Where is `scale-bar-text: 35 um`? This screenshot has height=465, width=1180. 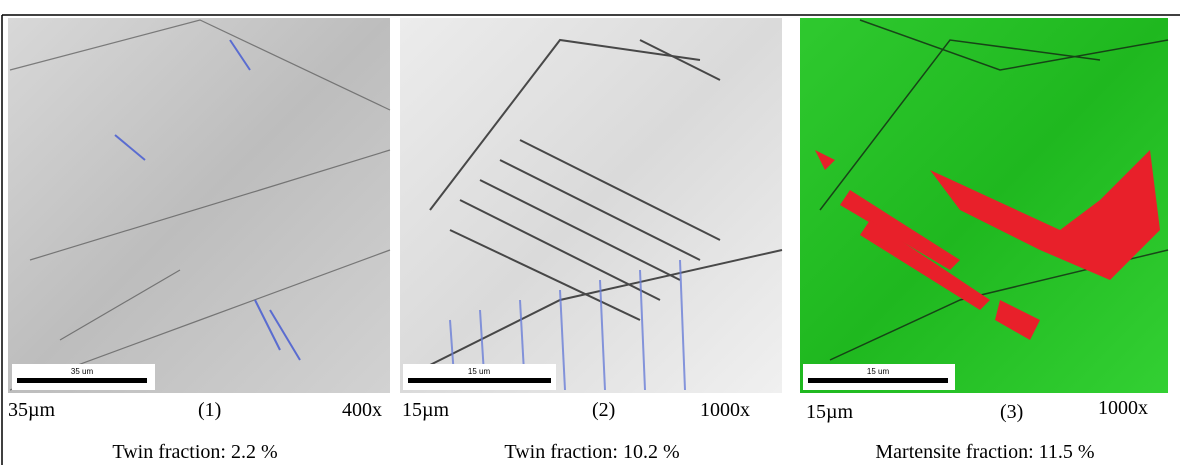 scale-bar-text: 35 um is located at coordinates (82, 371).